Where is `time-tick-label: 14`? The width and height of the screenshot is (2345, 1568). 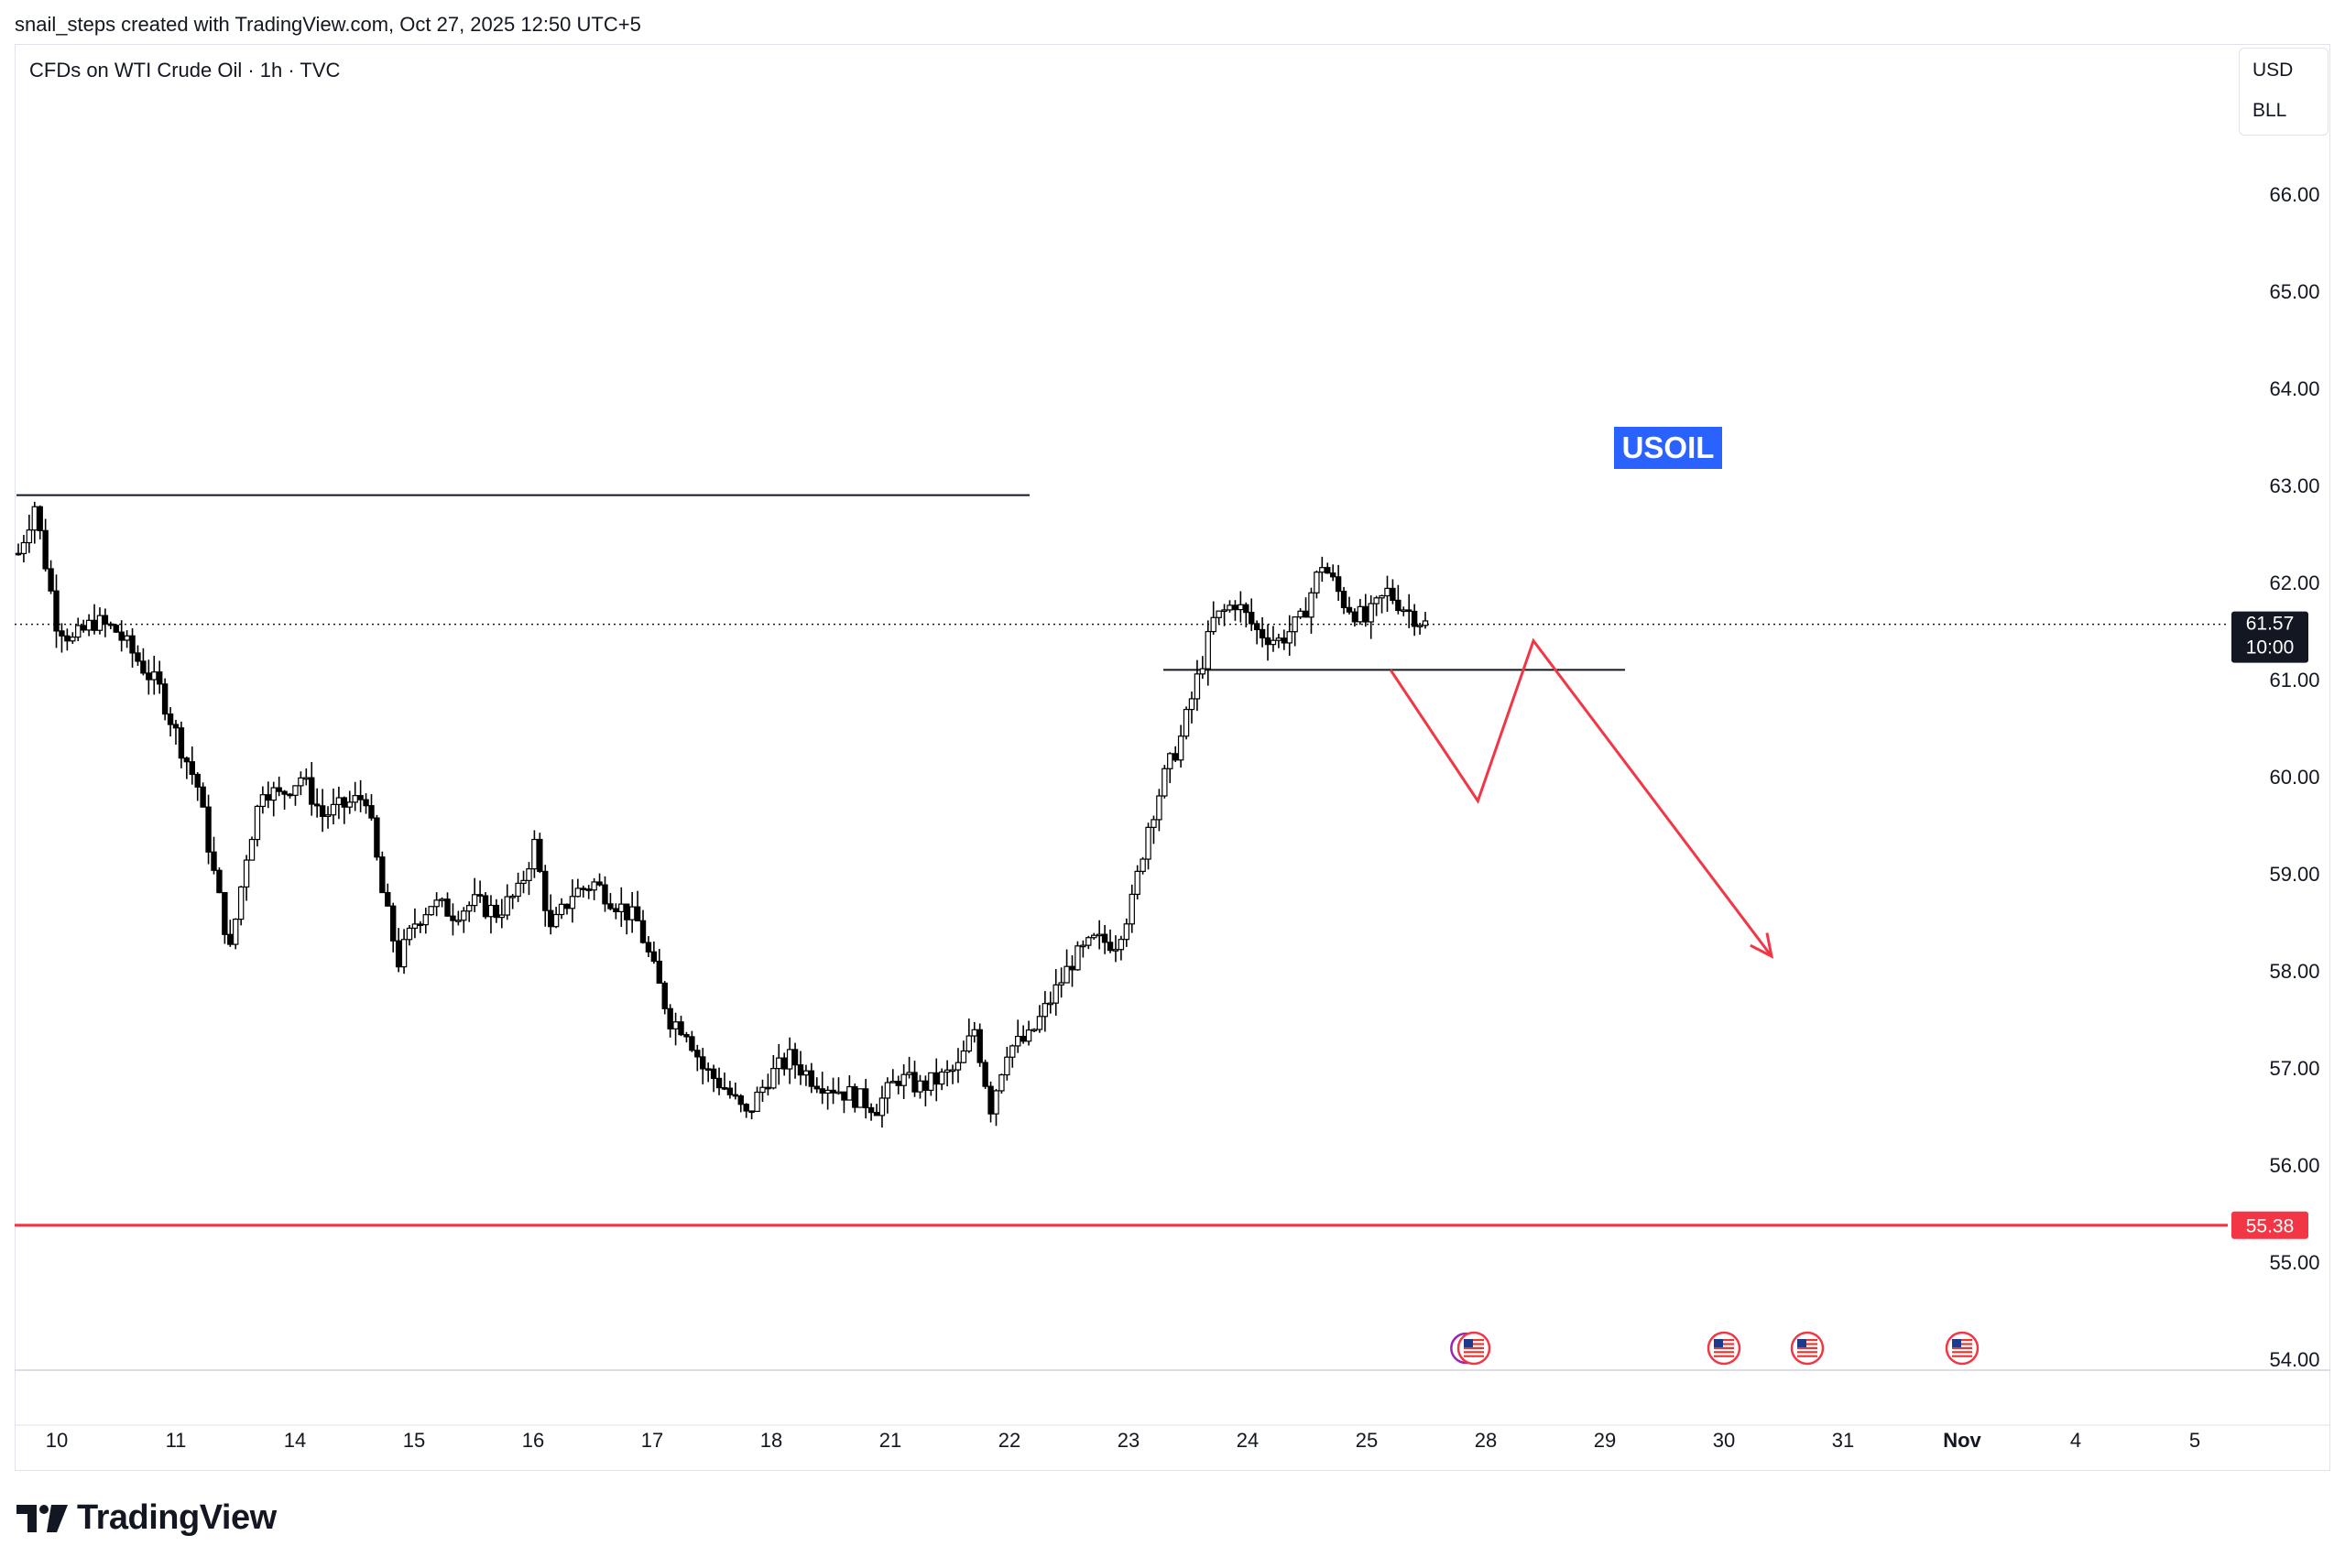
time-tick-label: 14 is located at coordinates (295, 1440).